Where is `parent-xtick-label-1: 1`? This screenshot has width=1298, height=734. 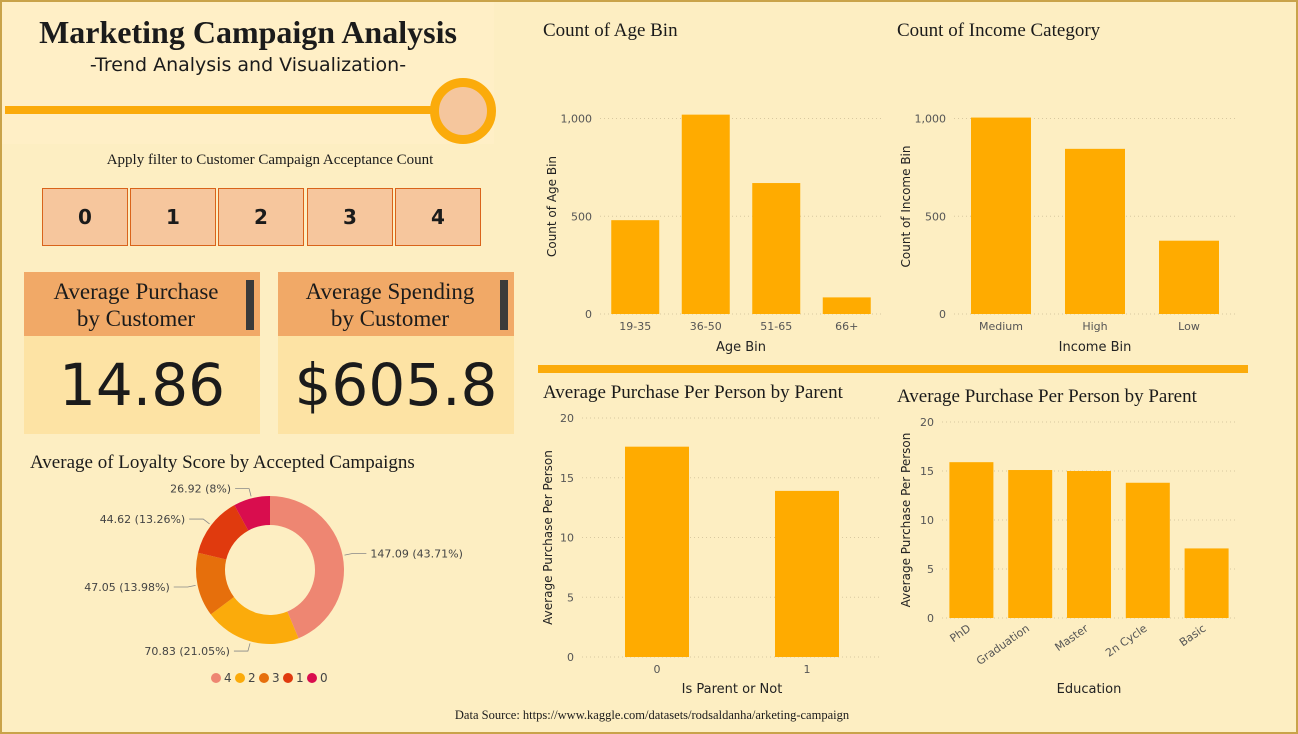 parent-xtick-label-1: 1 is located at coordinates (807, 669).